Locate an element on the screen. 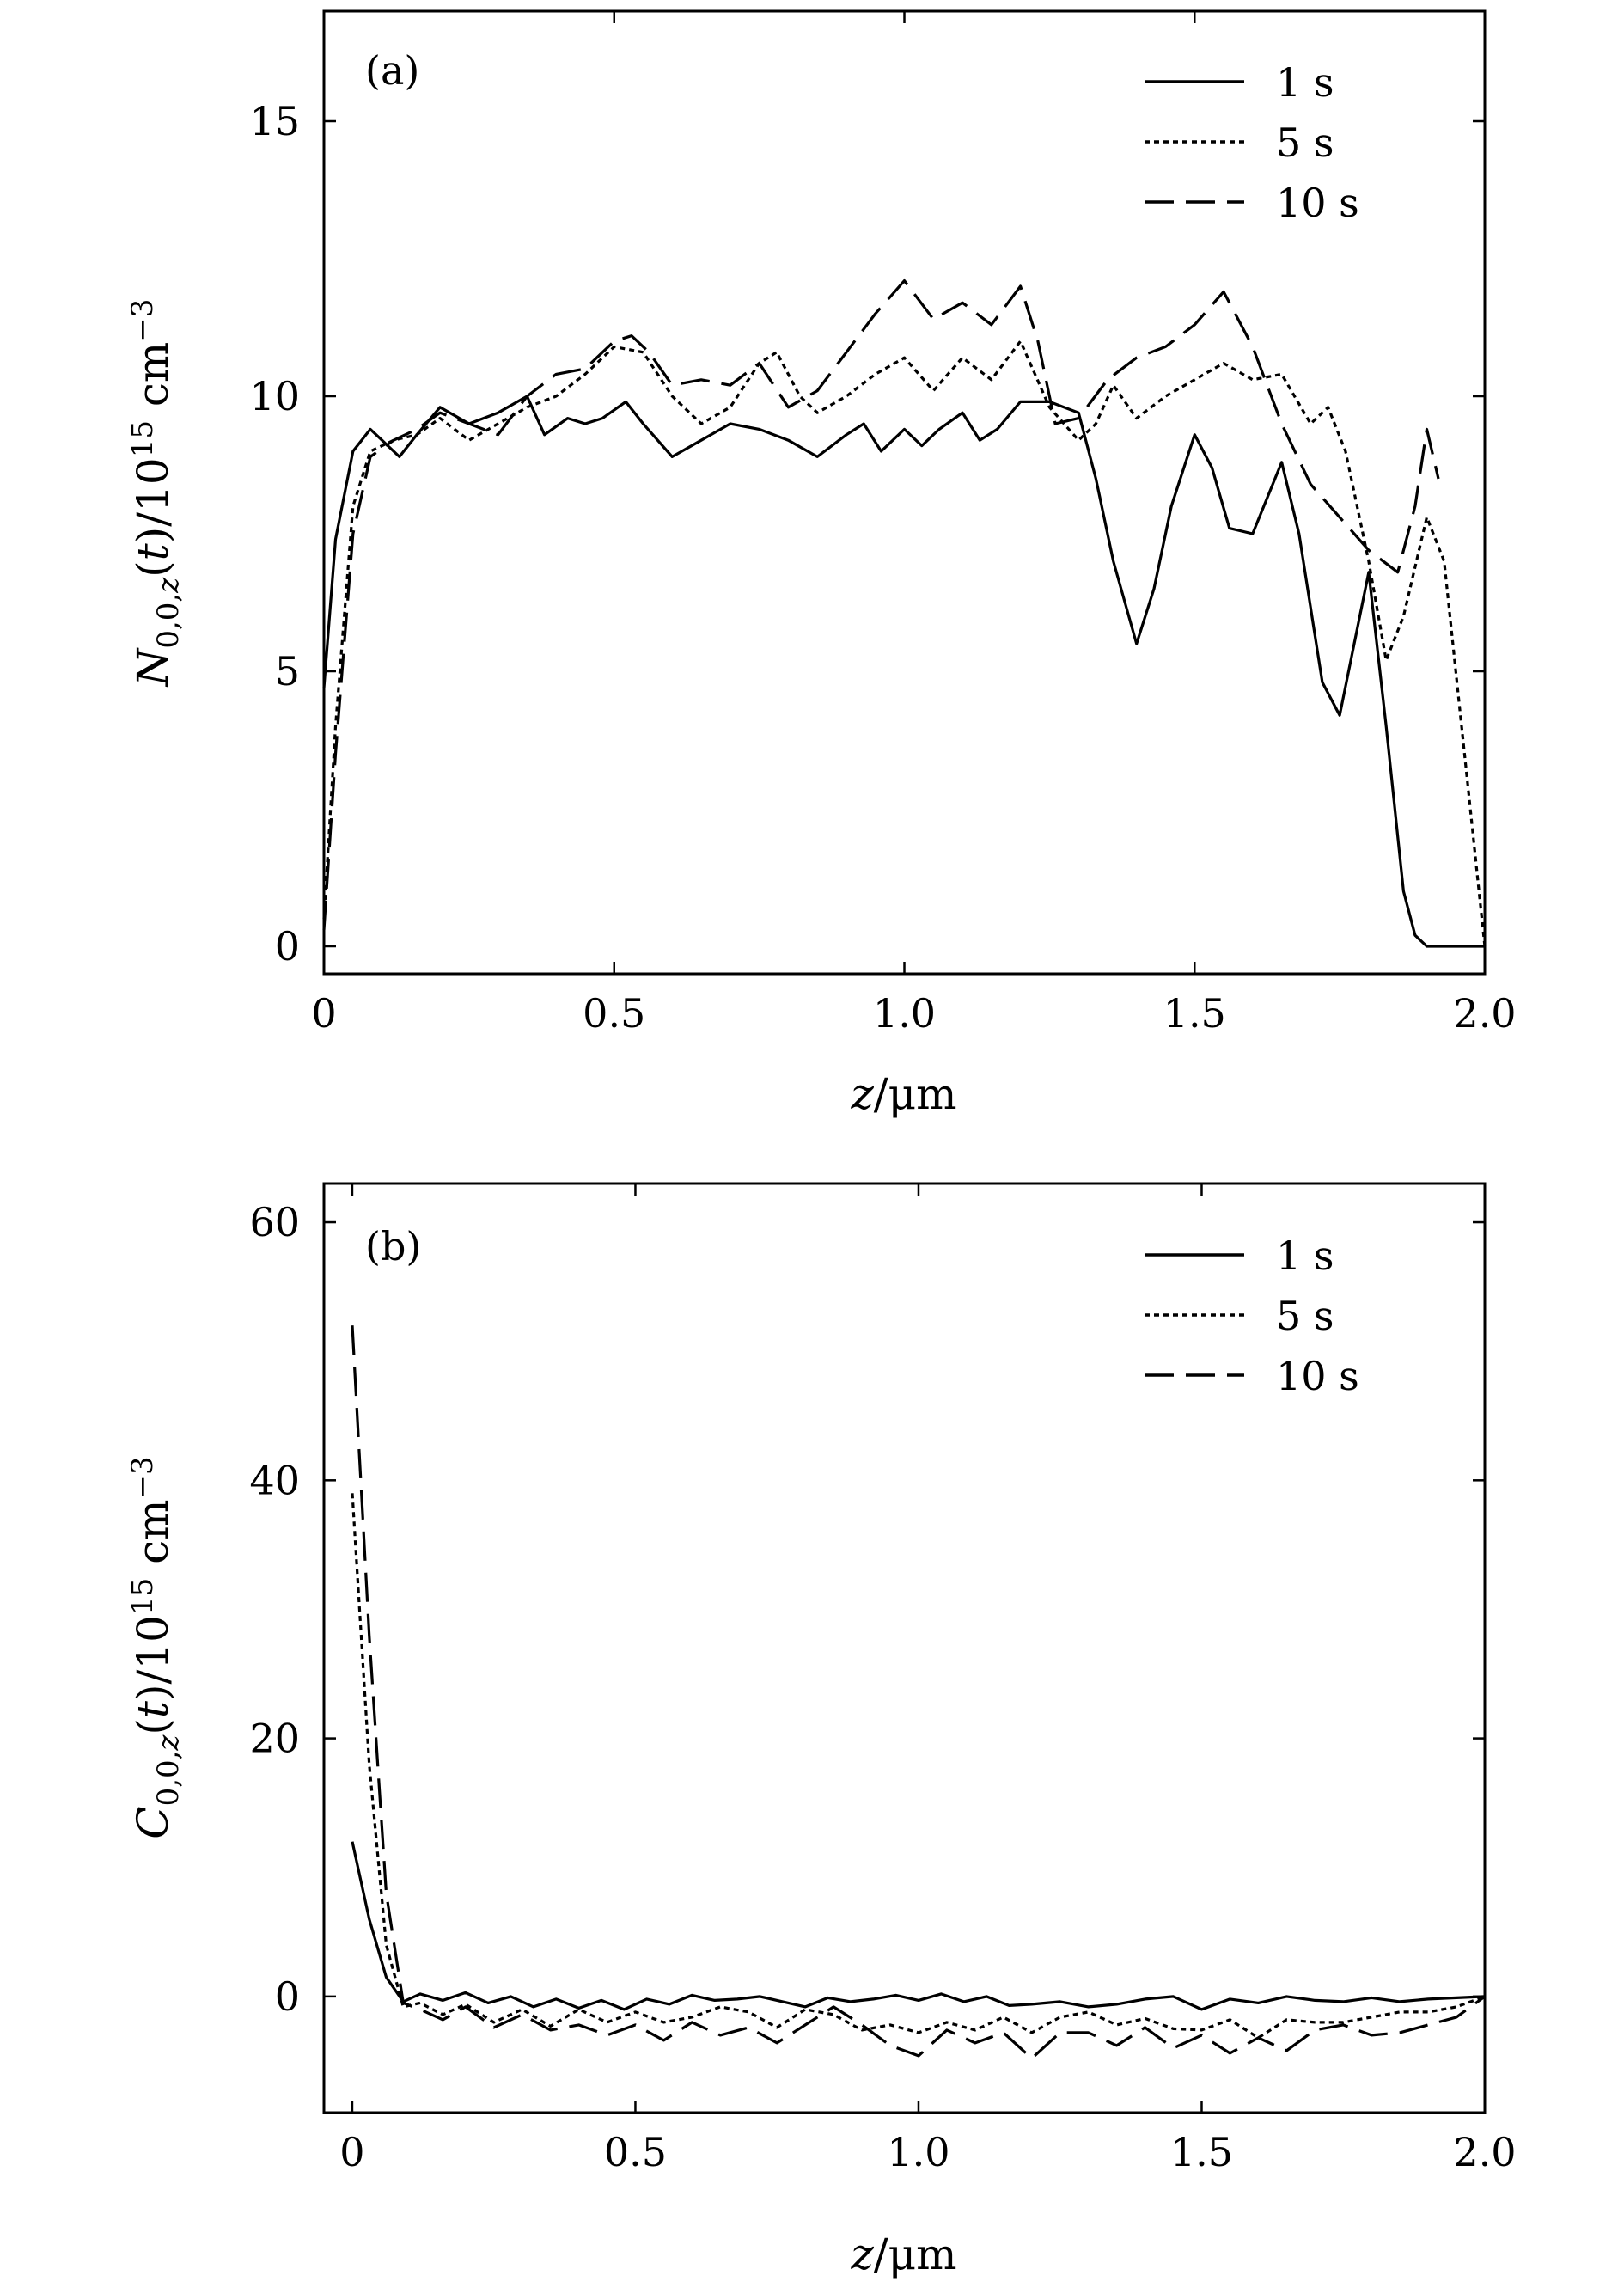 The height and width of the screenshot is (2294, 1624). panel-b-legend-label-10s: 10 s is located at coordinates (1317, 1376).